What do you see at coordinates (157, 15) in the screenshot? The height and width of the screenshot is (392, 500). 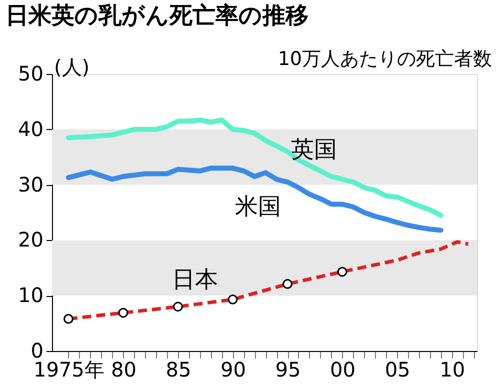 I see `chart-title: 日米英の乳がん死亡率の推移` at bounding box center [157, 15].